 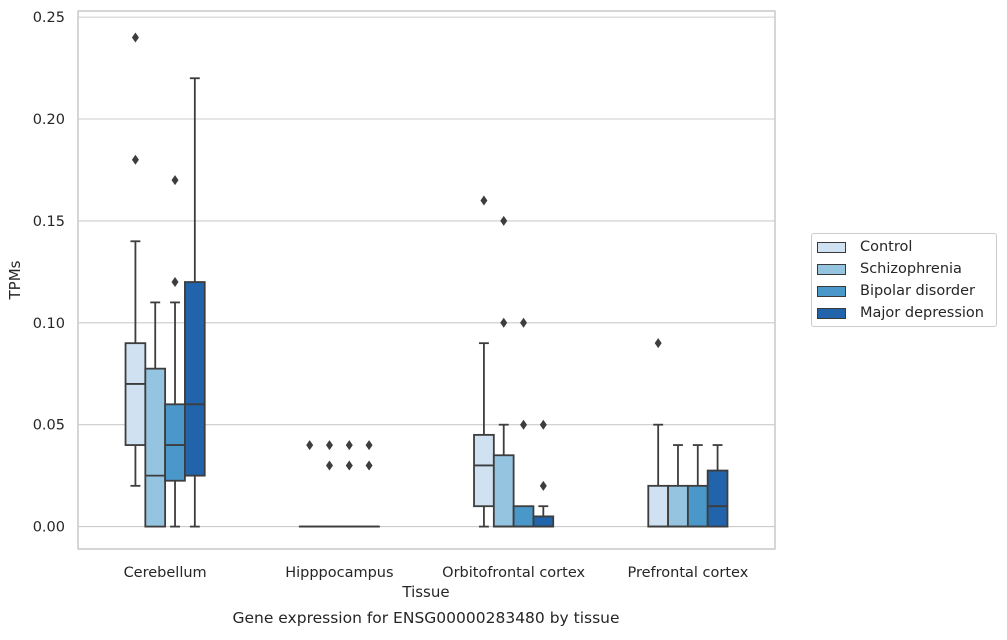 I want to click on legend-label-control: Control, so click(x=886, y=247).